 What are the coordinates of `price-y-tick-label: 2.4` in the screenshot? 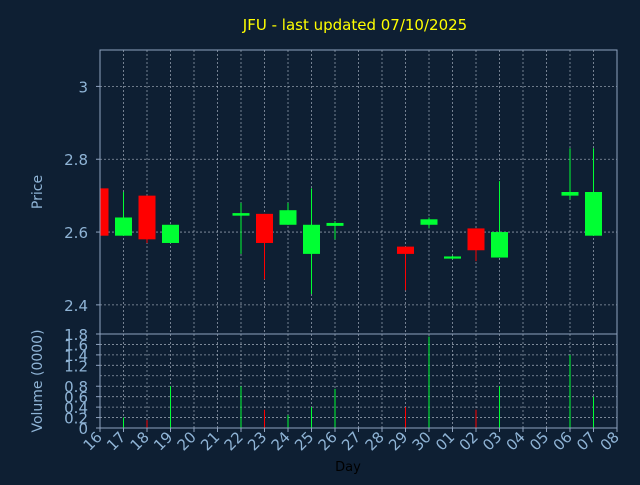 It's located at (76, 306).